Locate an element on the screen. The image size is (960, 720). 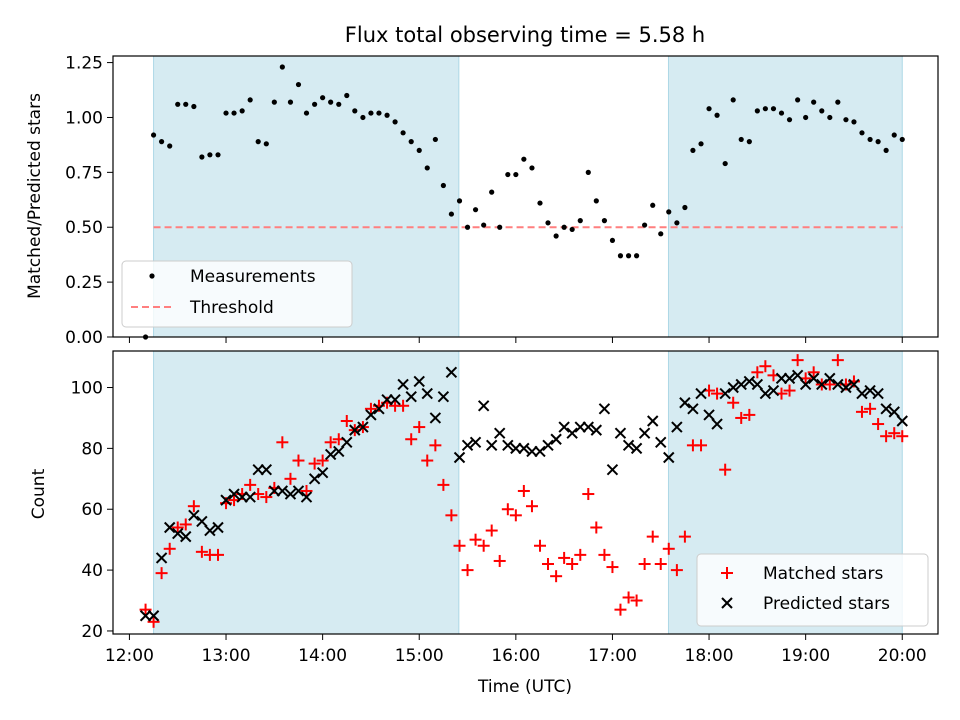
x-tick-label: 13:00 is located at coordinates (226, 656).